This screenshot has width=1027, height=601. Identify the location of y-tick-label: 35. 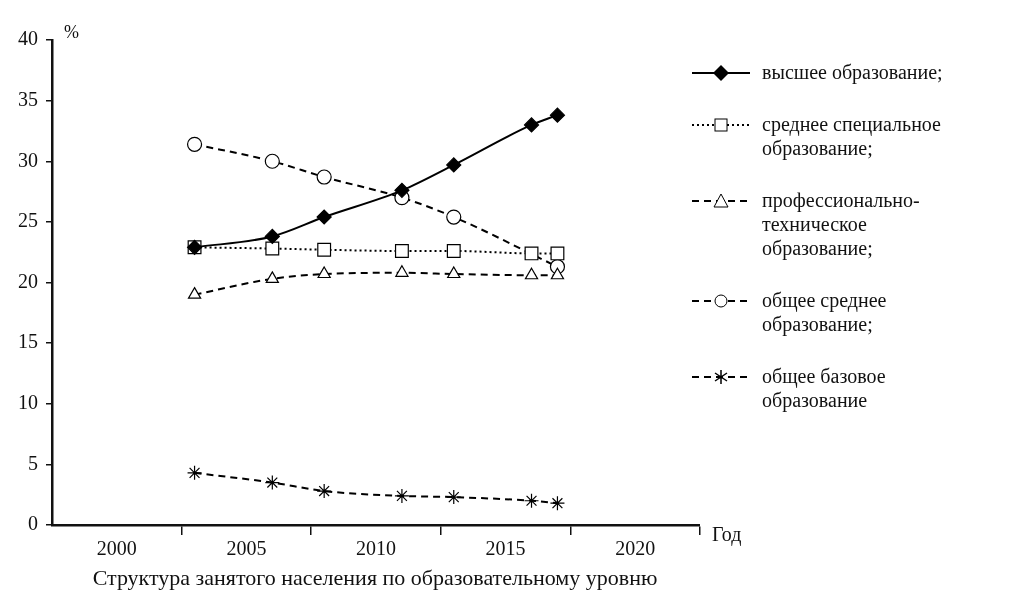
(28, 98).